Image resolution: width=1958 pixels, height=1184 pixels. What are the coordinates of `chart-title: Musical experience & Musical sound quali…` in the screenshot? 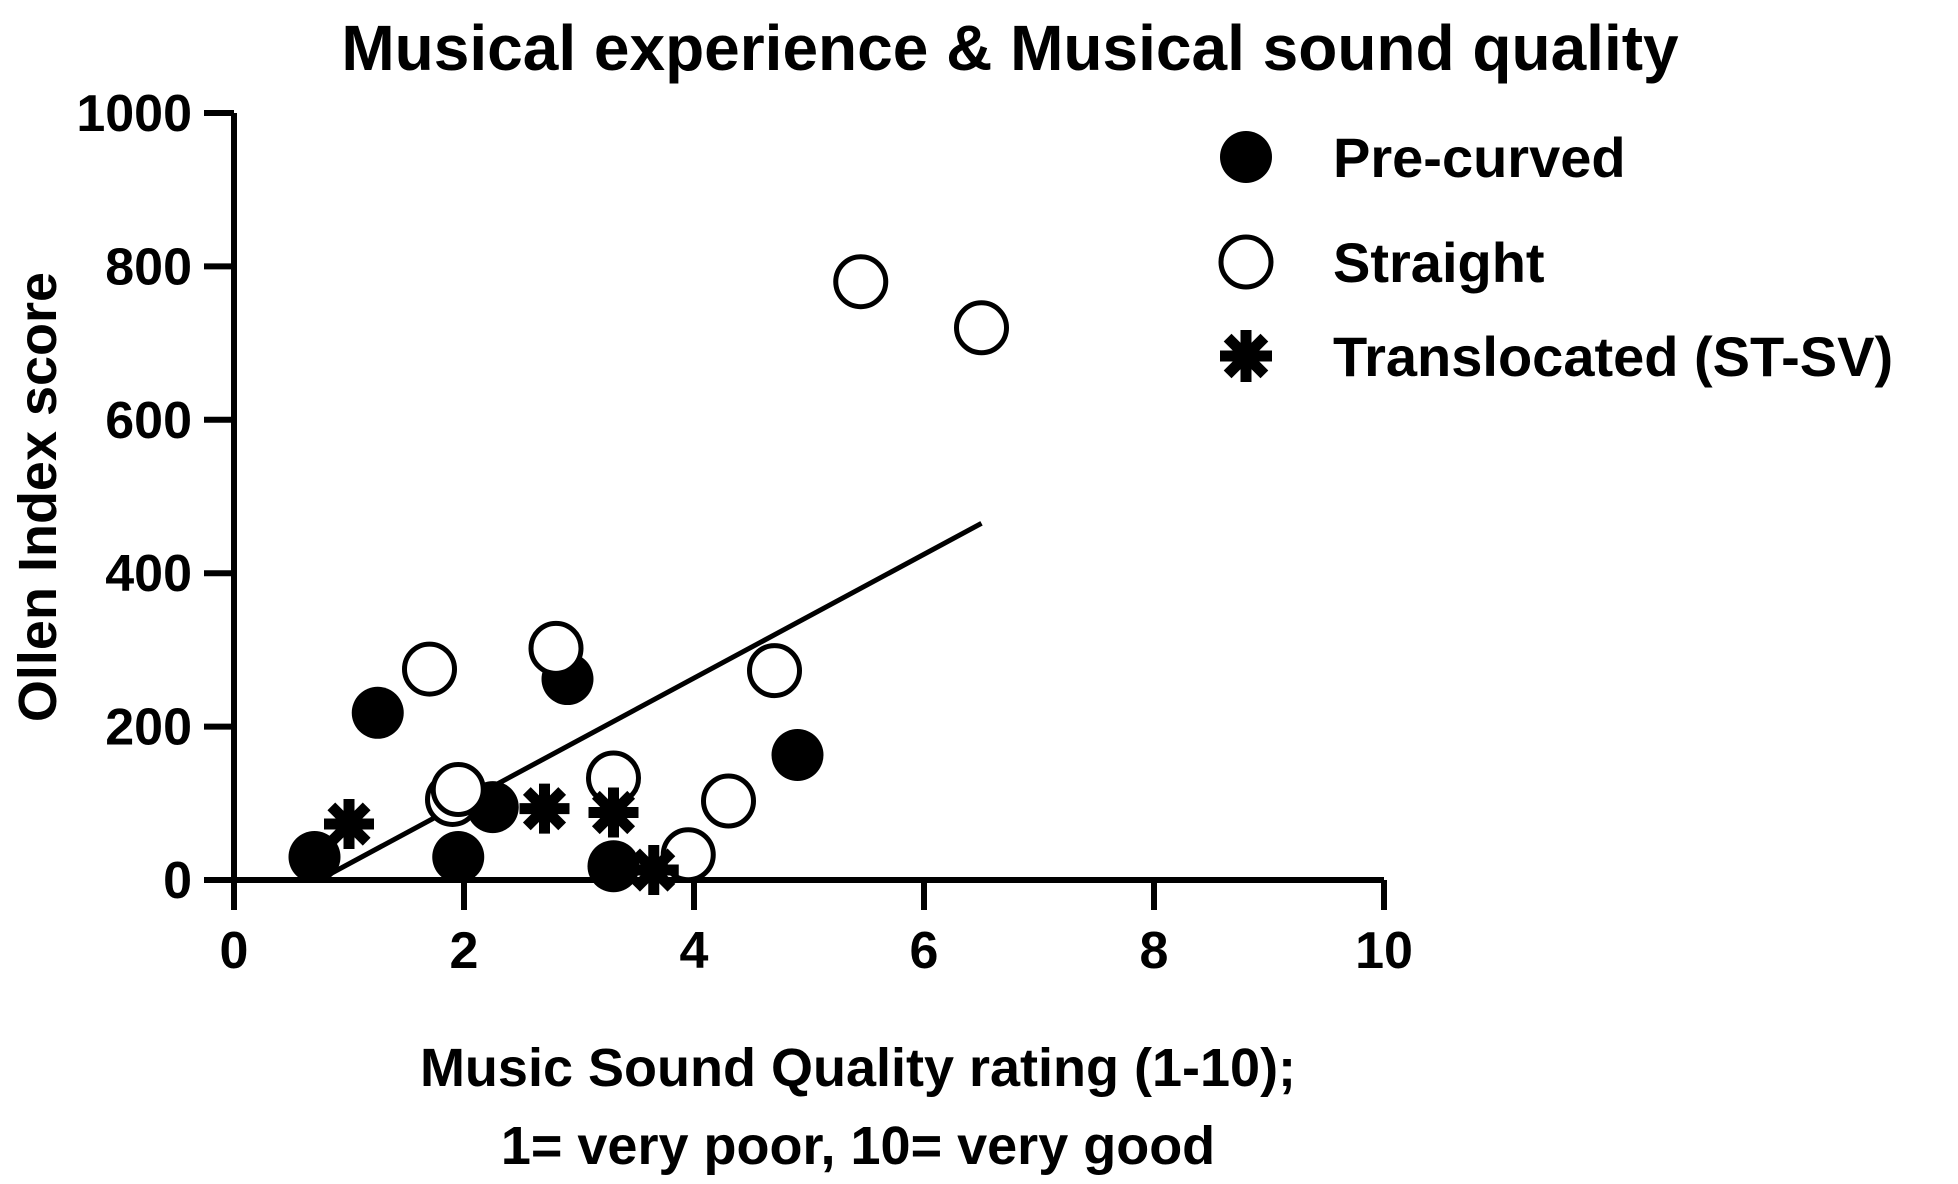 It's located at (1010, 48).